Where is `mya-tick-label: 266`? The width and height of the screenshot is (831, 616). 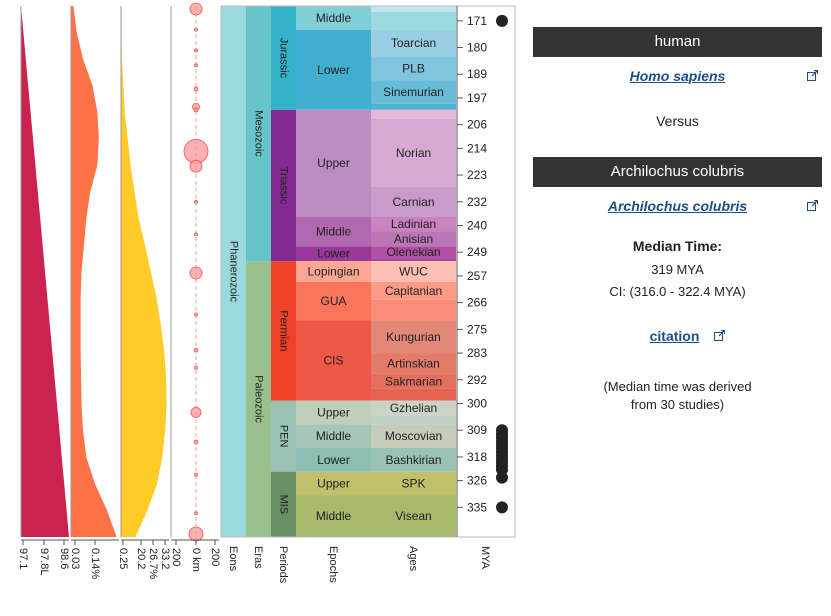 mya-tick-label: 266 is located at coordinates (477, 303).